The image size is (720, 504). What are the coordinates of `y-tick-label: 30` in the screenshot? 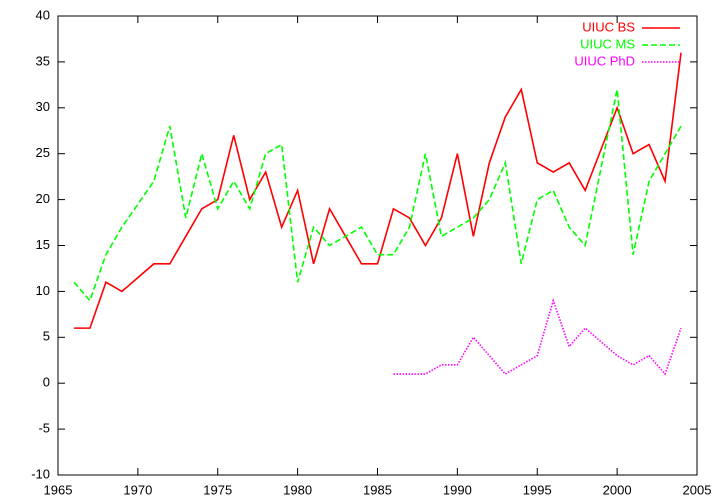 It's located at (43, 106).